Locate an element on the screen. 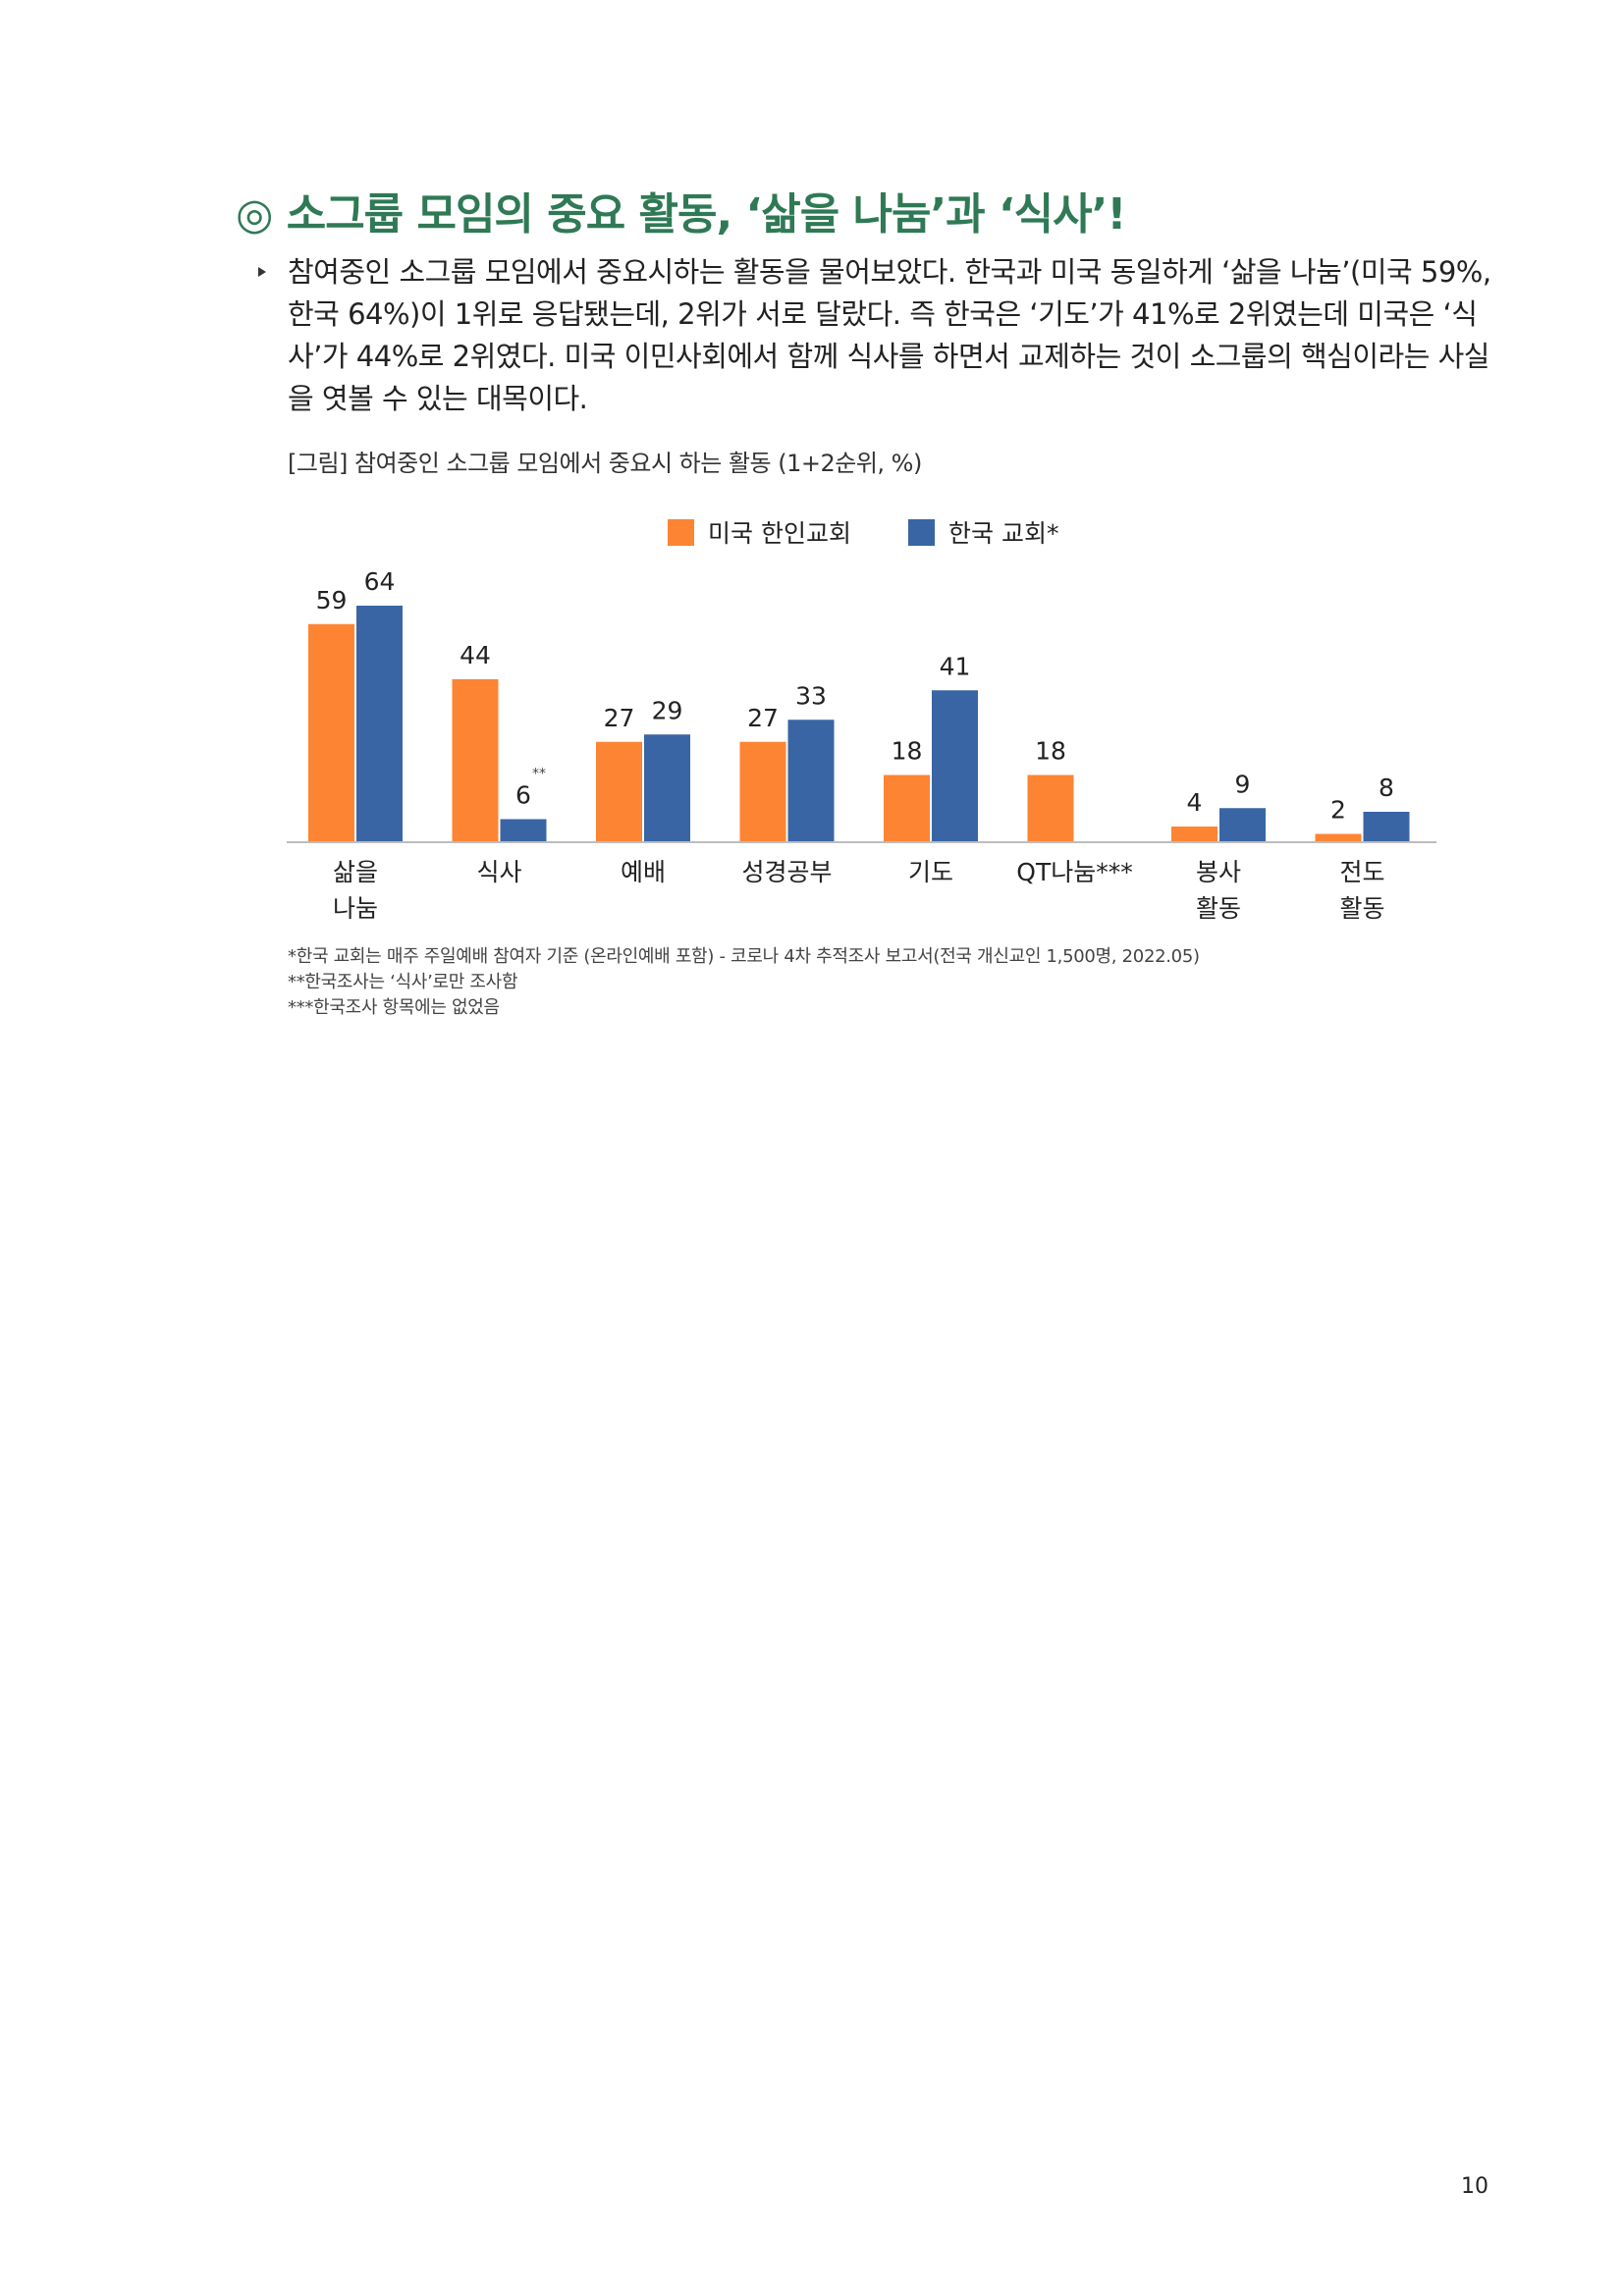 This screenshot has width=1623, height=2296. x-tick-label-7-line2: 활동 is located at coordinates (1362, 908).